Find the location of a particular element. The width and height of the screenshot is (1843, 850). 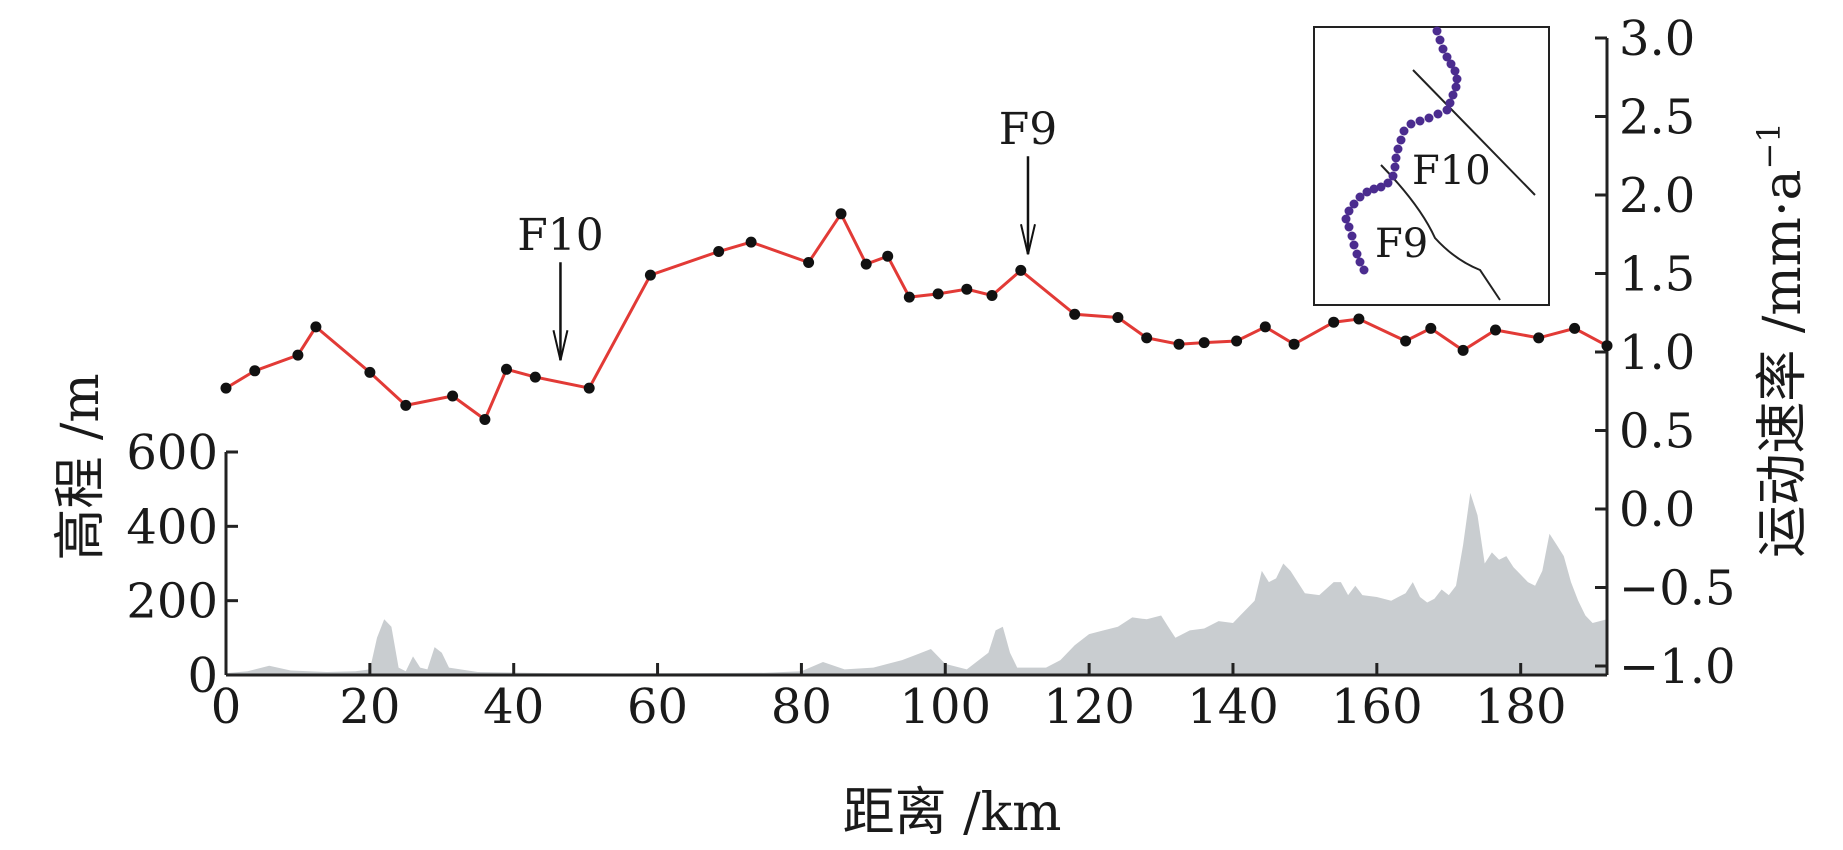

x-tick-label: 0 is located at coordinates (226, 707).